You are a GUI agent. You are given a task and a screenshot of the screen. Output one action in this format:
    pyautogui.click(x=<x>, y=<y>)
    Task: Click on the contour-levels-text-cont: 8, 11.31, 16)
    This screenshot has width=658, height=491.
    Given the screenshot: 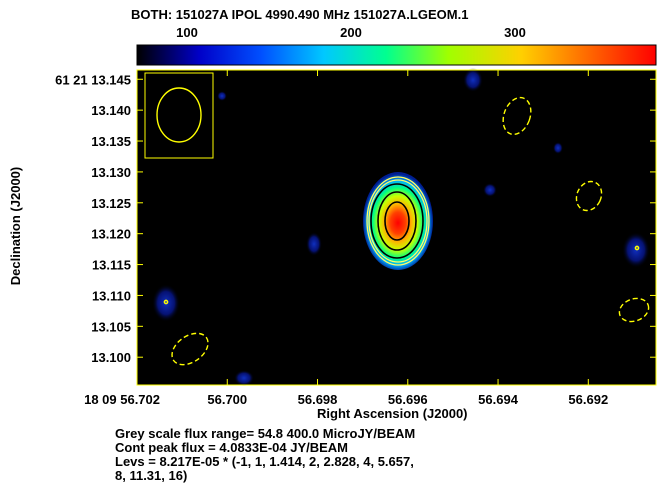 What is the action you would take?
    pyautogui.click(x=151, y=475)
    